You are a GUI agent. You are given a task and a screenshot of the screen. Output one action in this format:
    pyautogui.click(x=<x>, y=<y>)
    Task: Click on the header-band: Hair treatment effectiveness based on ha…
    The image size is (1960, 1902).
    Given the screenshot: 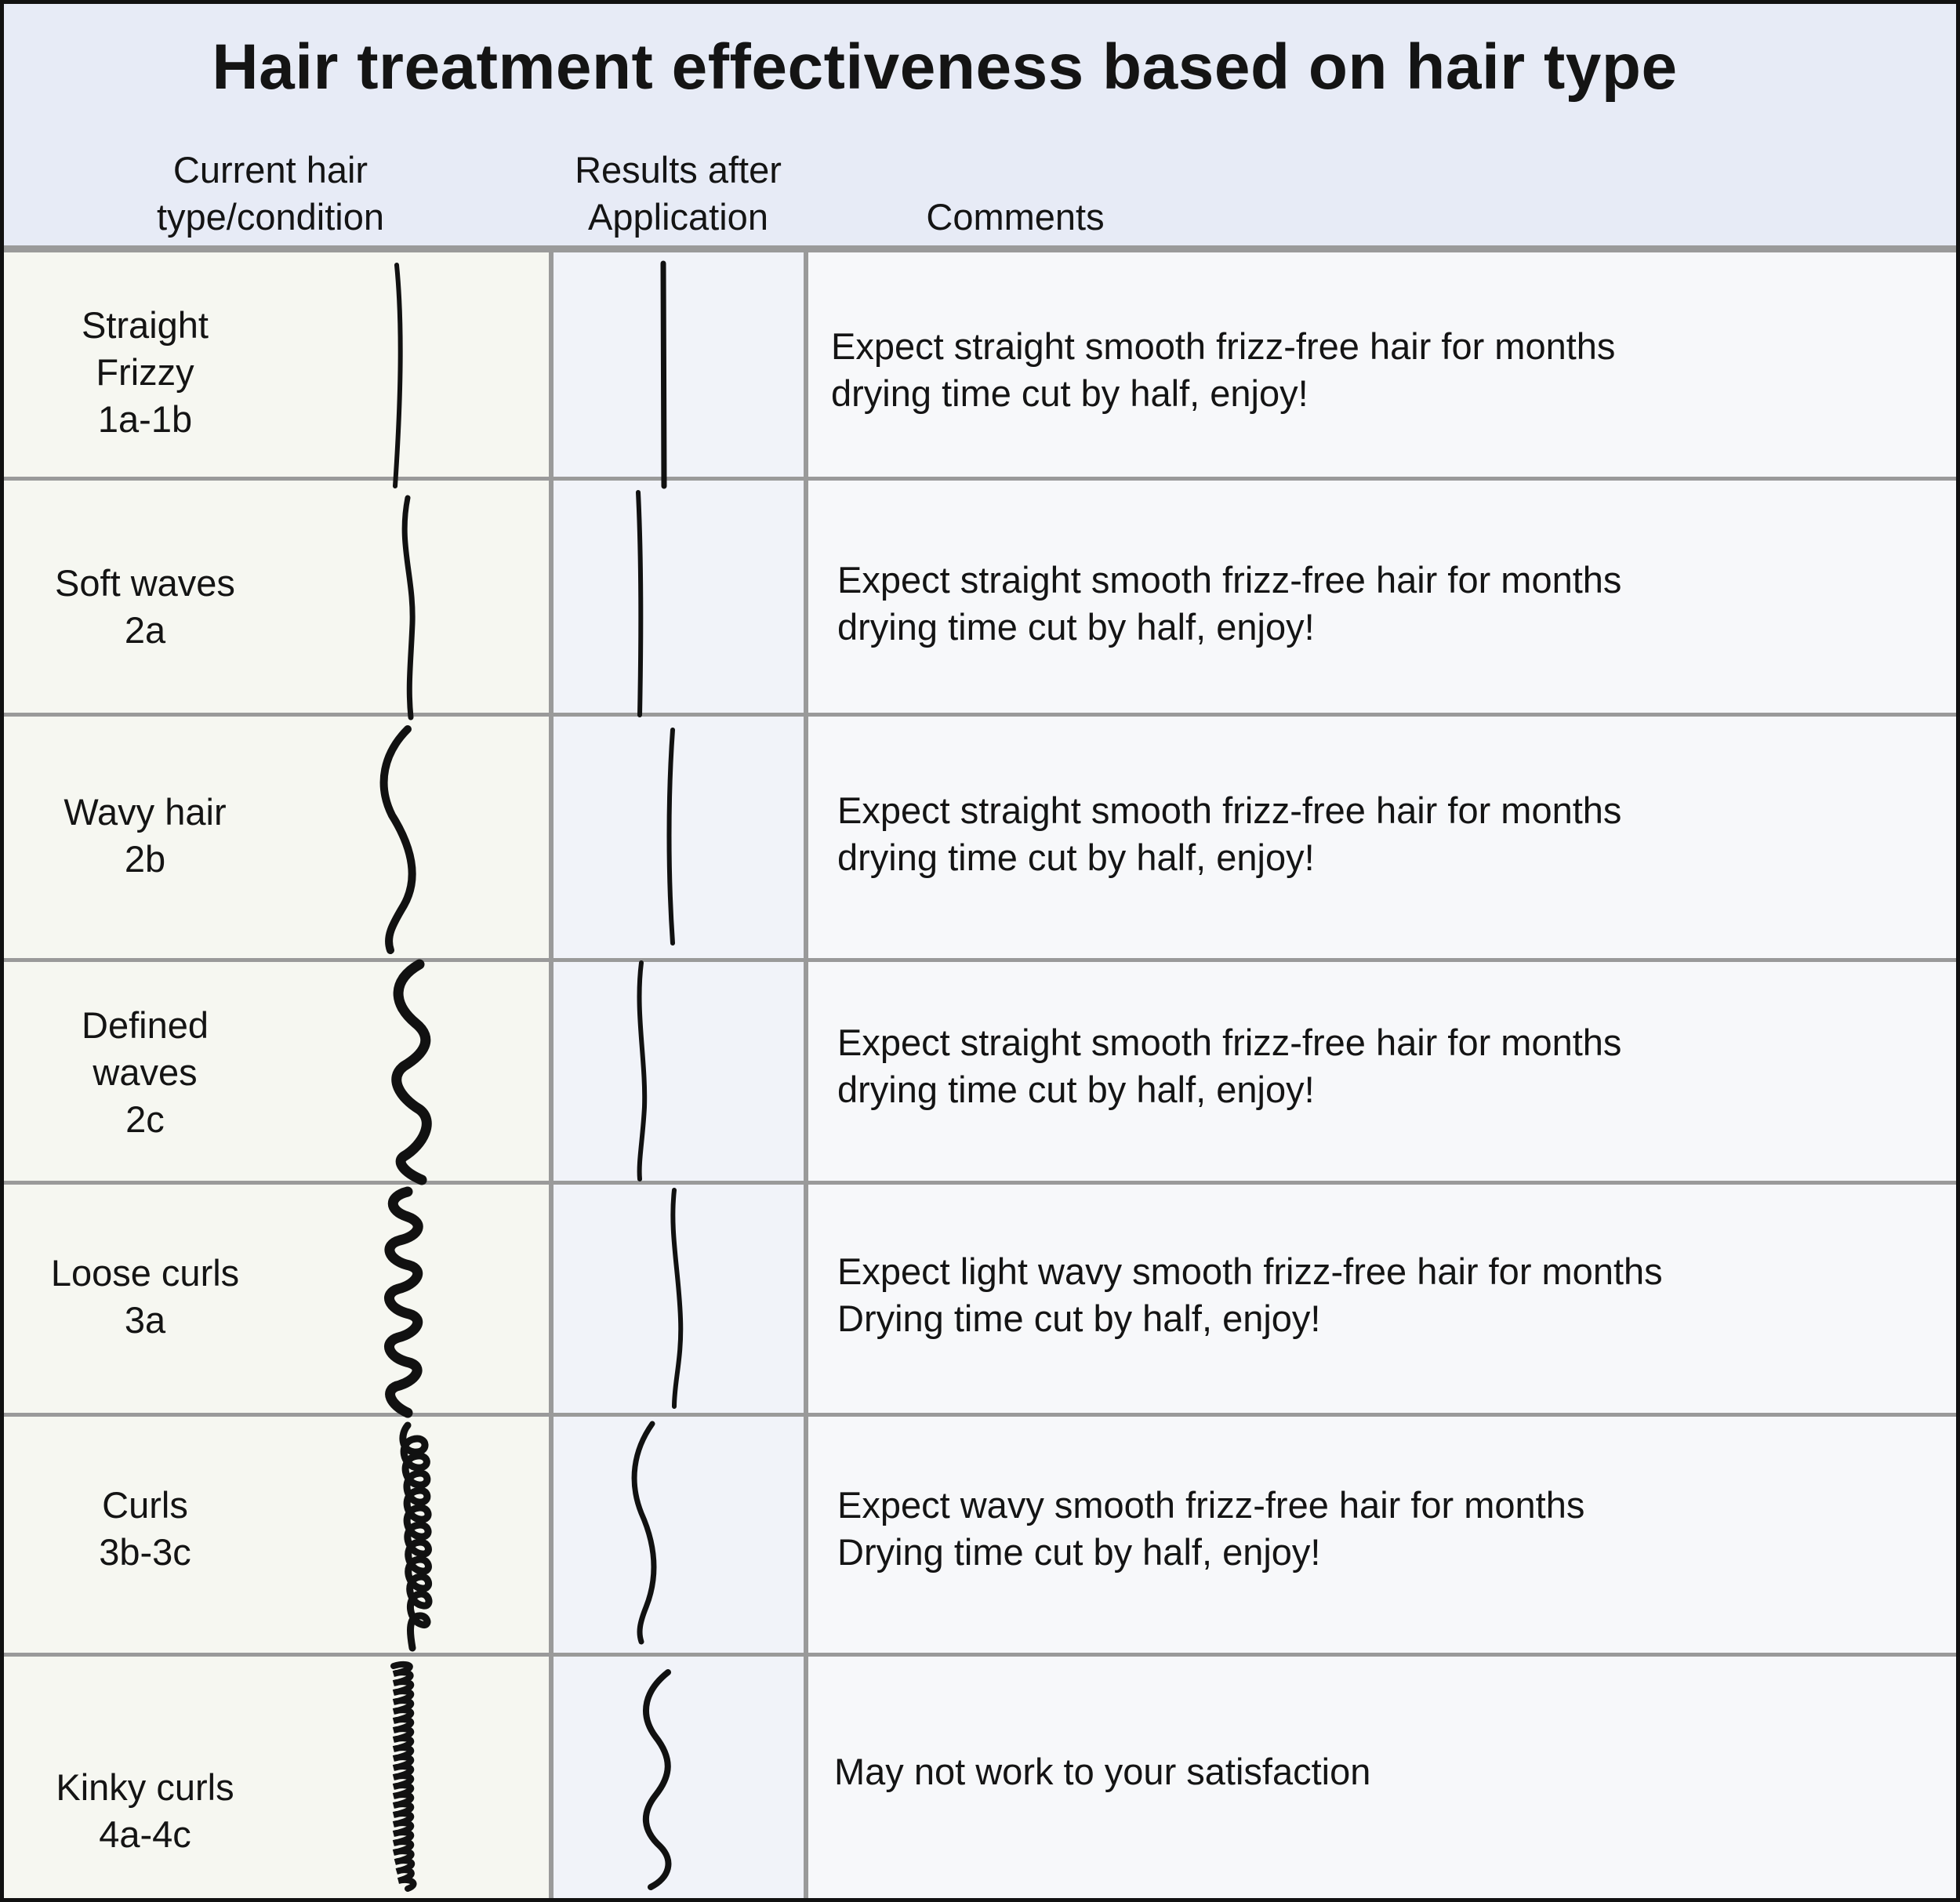 What is the action you would take?
    pyautogui.click(x=980, y=124)
    